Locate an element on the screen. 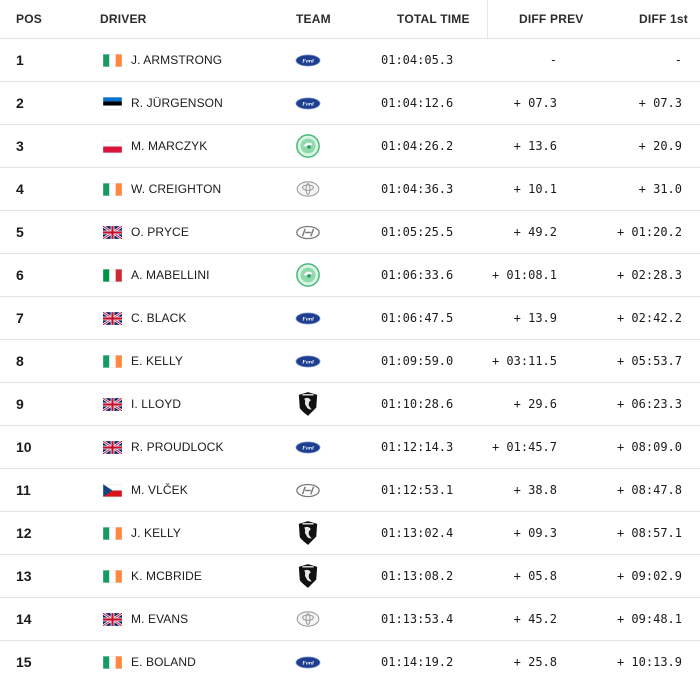 This screenshot has width=700, height=684. driver-name: R. JÜRGENSON is located at coordinates (177, 103).